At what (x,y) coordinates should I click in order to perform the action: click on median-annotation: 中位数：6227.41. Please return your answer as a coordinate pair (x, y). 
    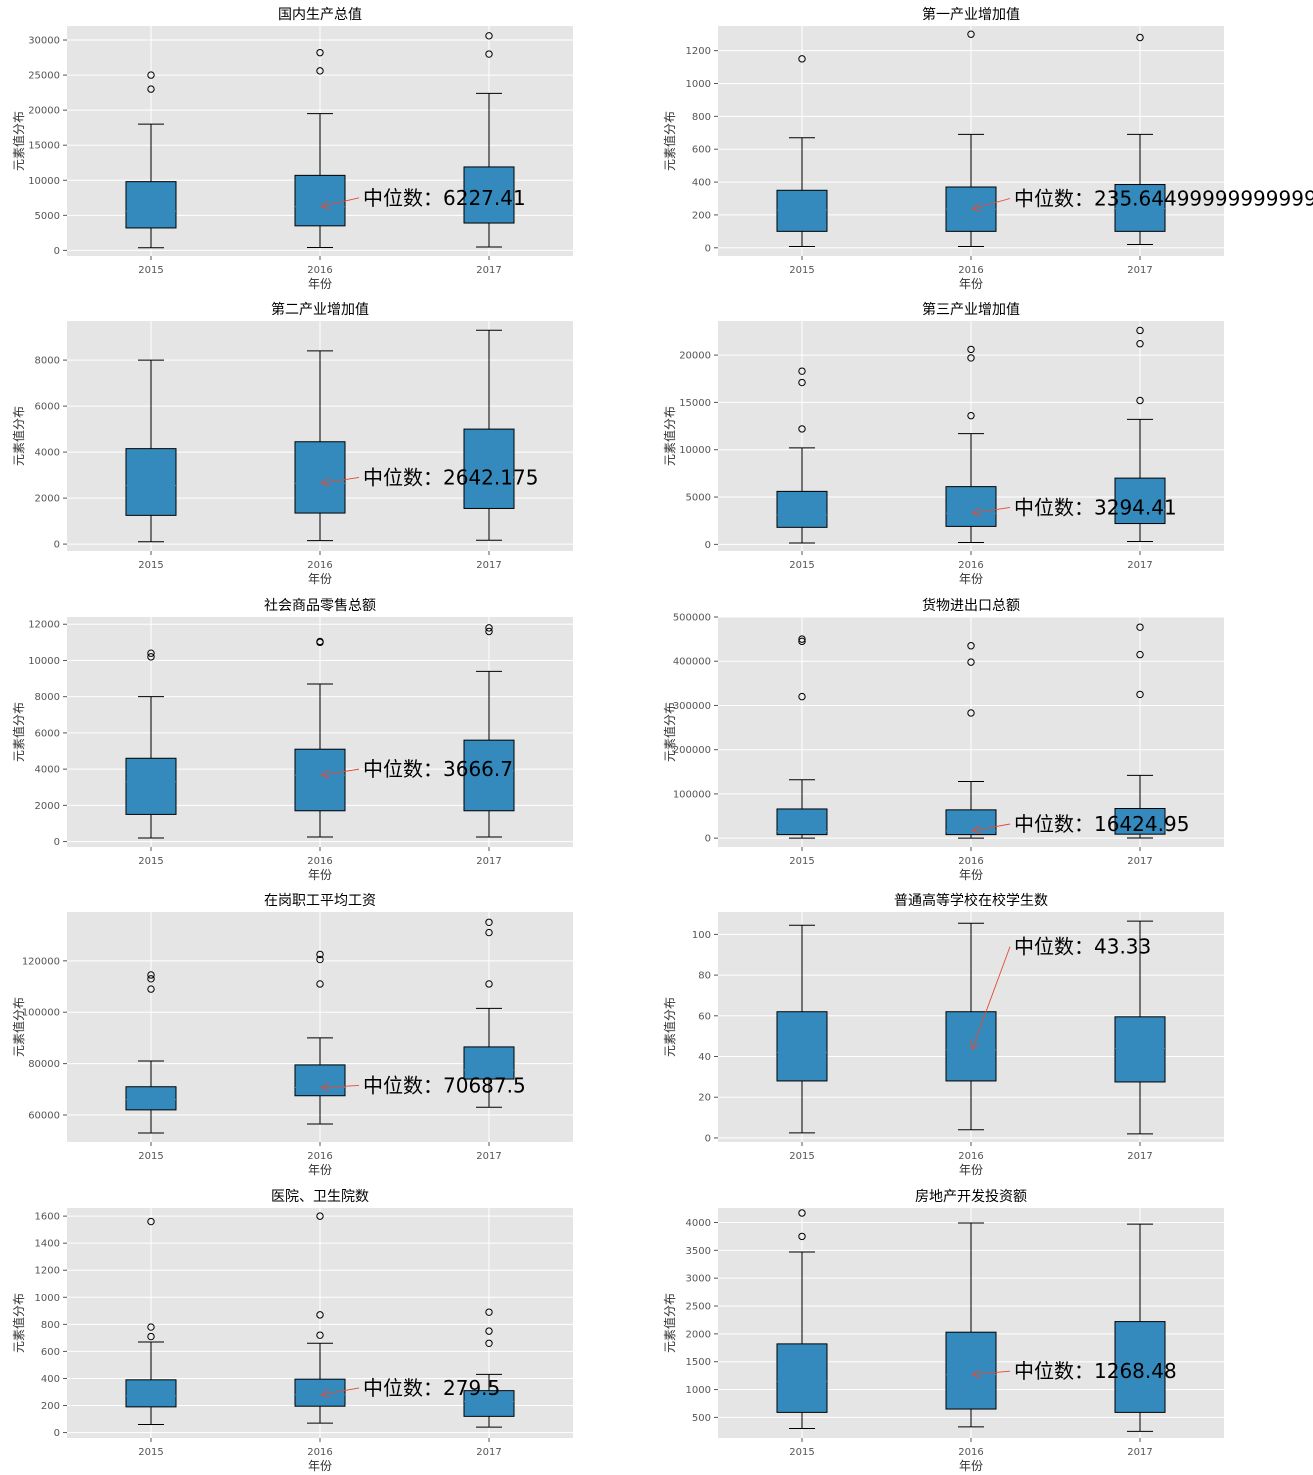
    Looking at the image, I should click on (444, 198).